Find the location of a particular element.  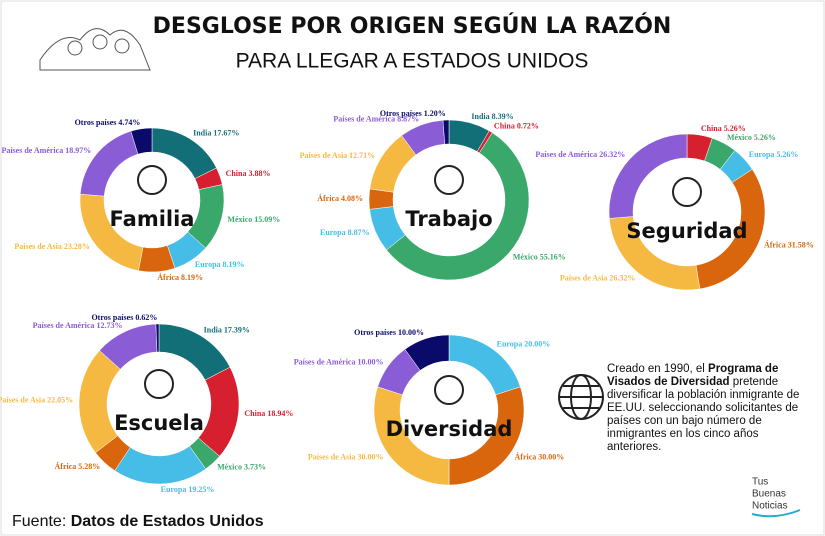

source-text: Datos de Estados Unidos is located at coordinates (167, 521).